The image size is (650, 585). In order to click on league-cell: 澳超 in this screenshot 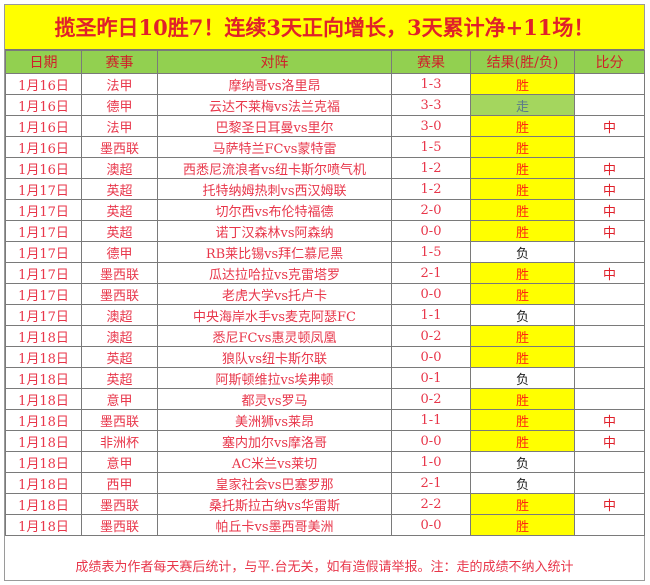, I will do `click(119, 168)`.